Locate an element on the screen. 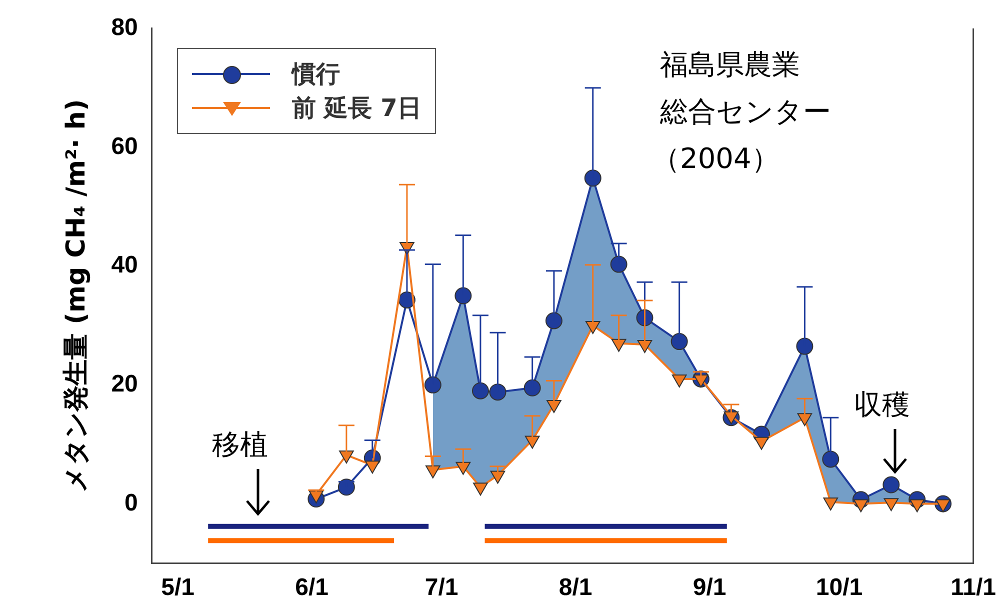 The image size is (999, 614). annotation: 移植 is located at coordinates (240, 445).